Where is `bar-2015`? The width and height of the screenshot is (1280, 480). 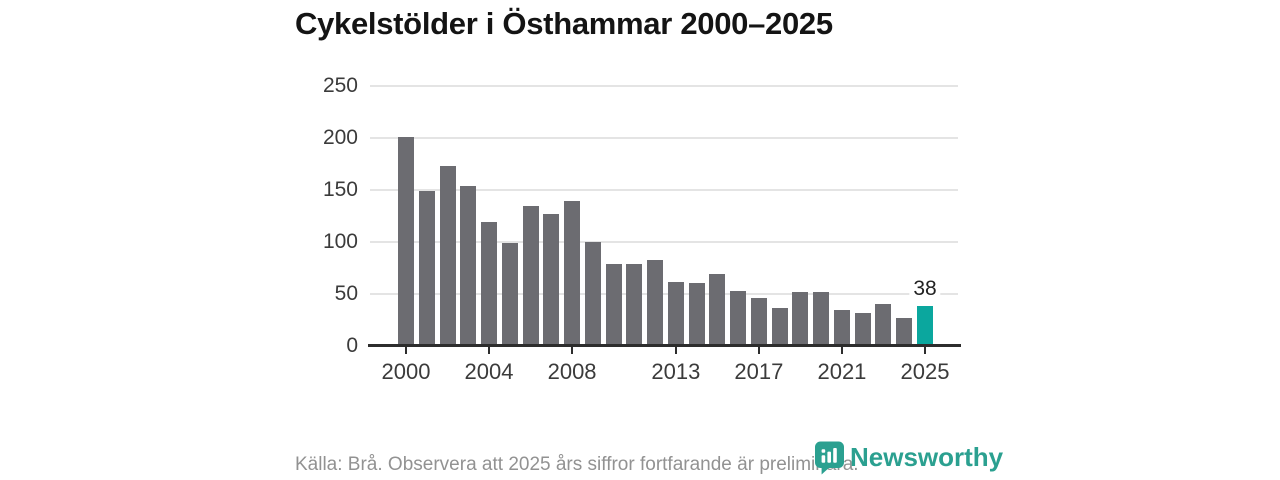
bar-2015 is located at coordinates (717, 310).